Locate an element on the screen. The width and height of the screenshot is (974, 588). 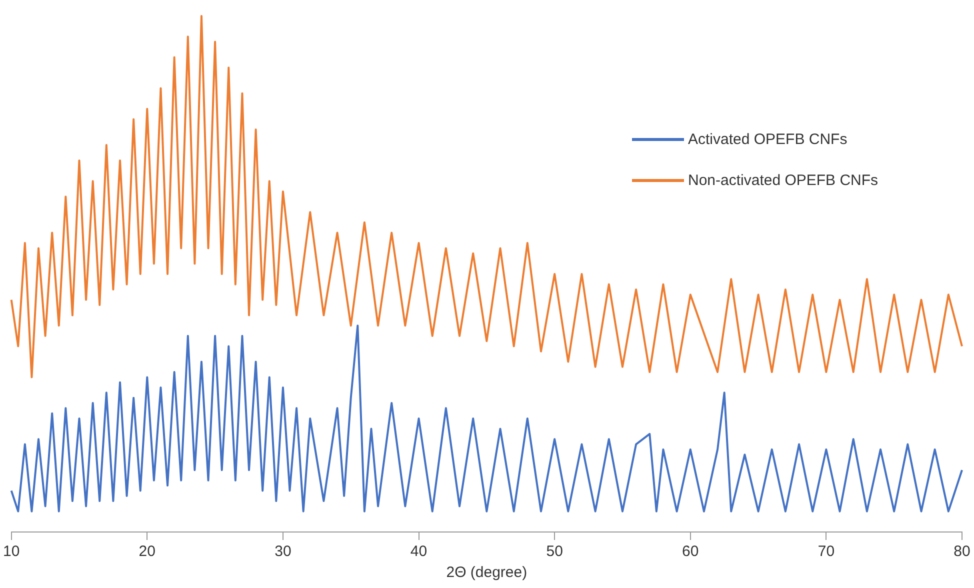
legend-label: Activated OPEFB CNFs is located at coordinates (768, 139).